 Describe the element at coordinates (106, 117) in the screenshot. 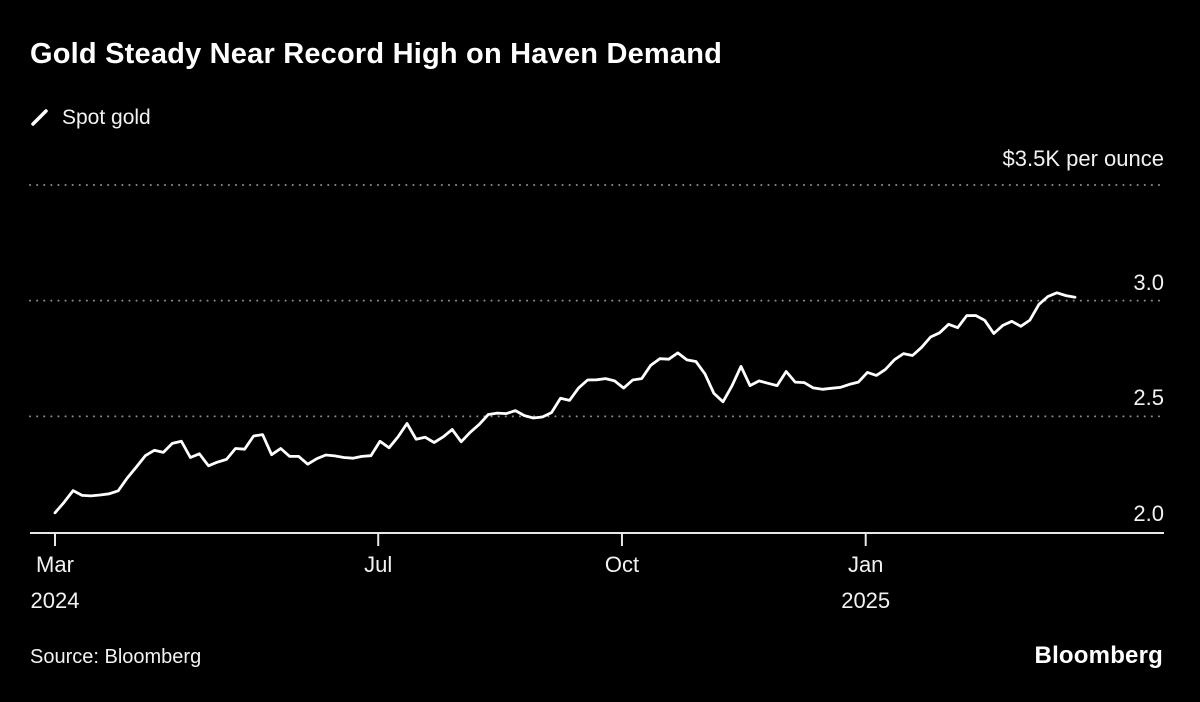

I see `legend-label-spot-gold: Spot gold` at that location.